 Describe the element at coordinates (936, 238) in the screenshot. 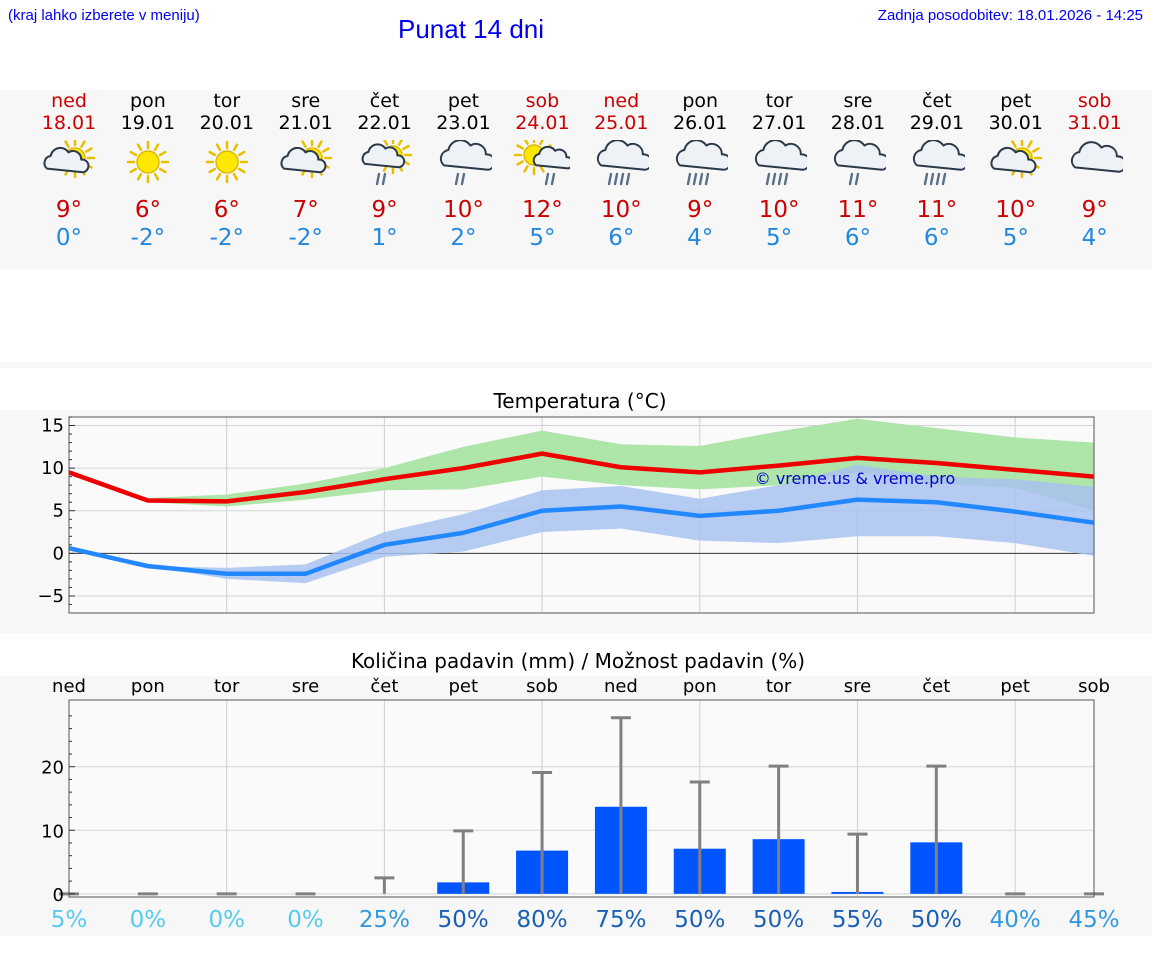

I see `min-temp: 6°` at that location.